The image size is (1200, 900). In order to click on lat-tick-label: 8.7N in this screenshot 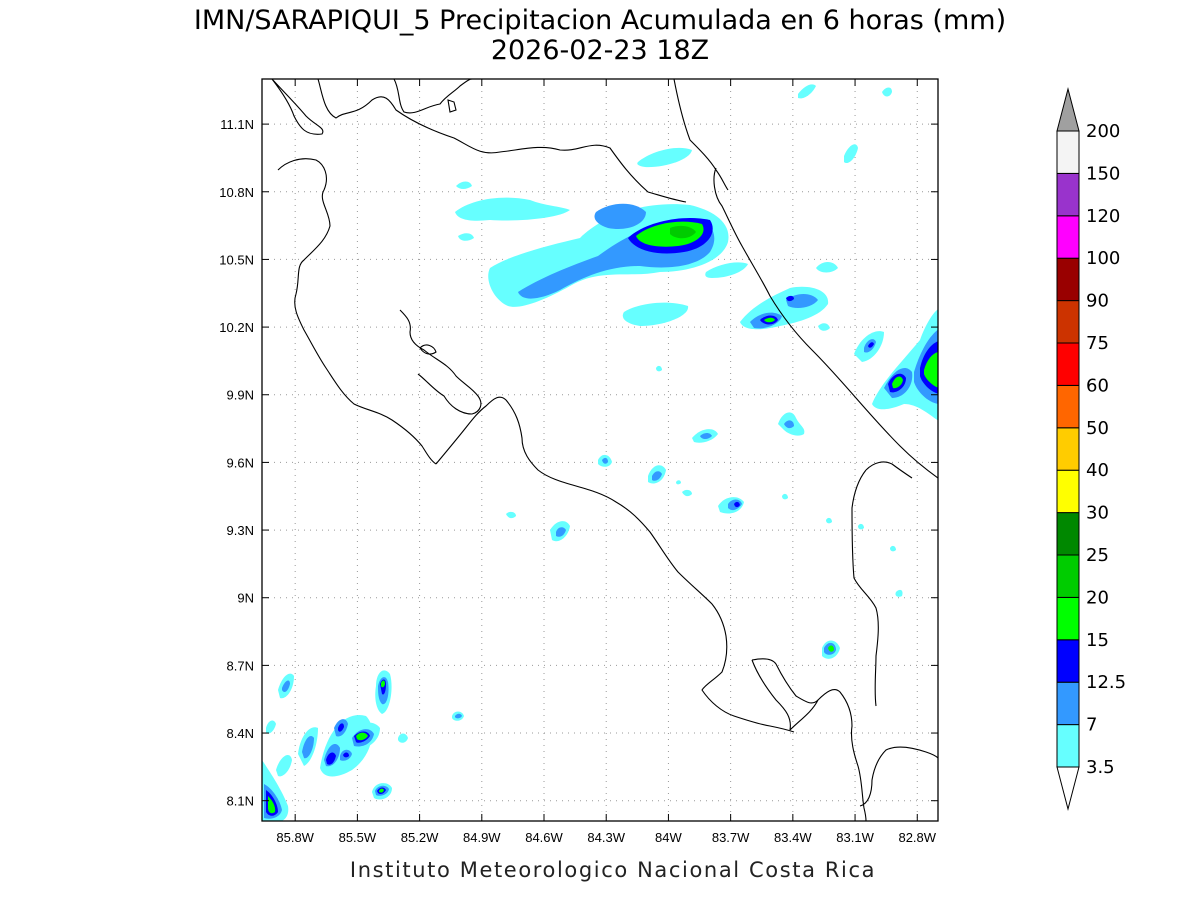, I will do `click(240, 665)`.